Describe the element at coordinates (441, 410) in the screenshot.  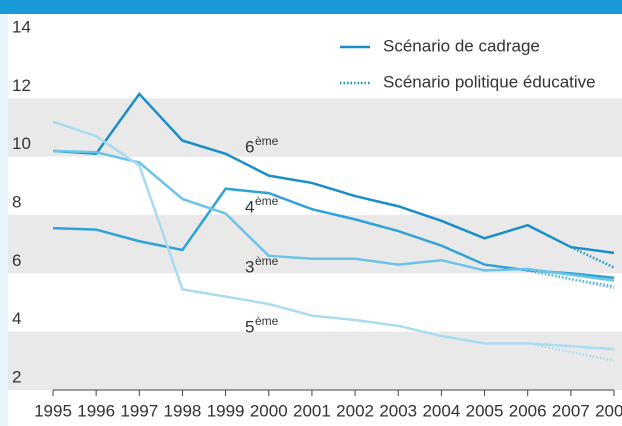
I see `x-tick-label: 2004` at that location.